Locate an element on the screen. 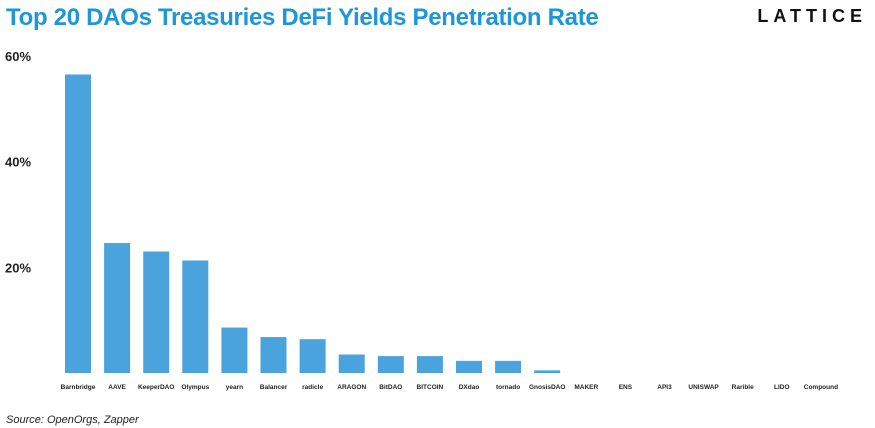 Image resolution: width=875 pixels, height=428 pixels. bar-aragon is located at coordinates (351, 363).